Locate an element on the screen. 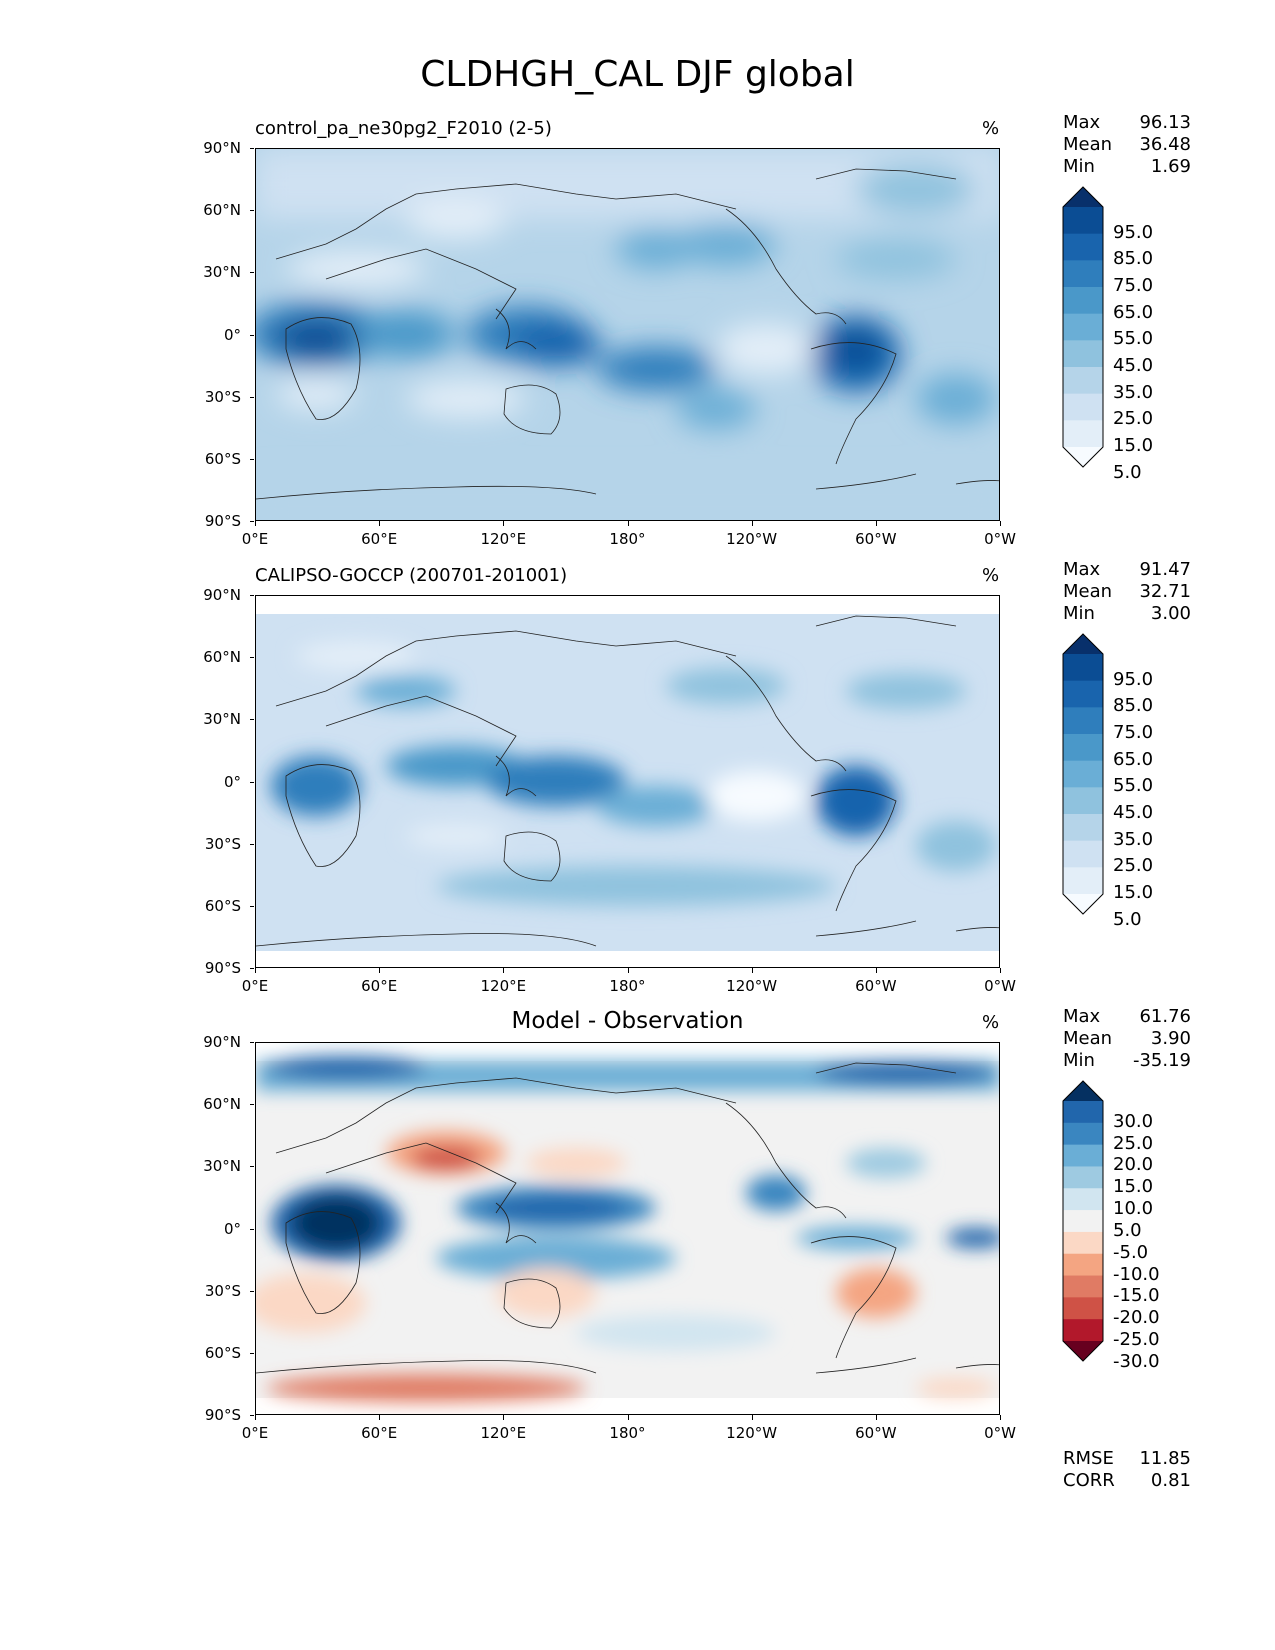 The image size is (1275, 1650). rmse-label: RMSE is located at coordinates (1088, 1458).